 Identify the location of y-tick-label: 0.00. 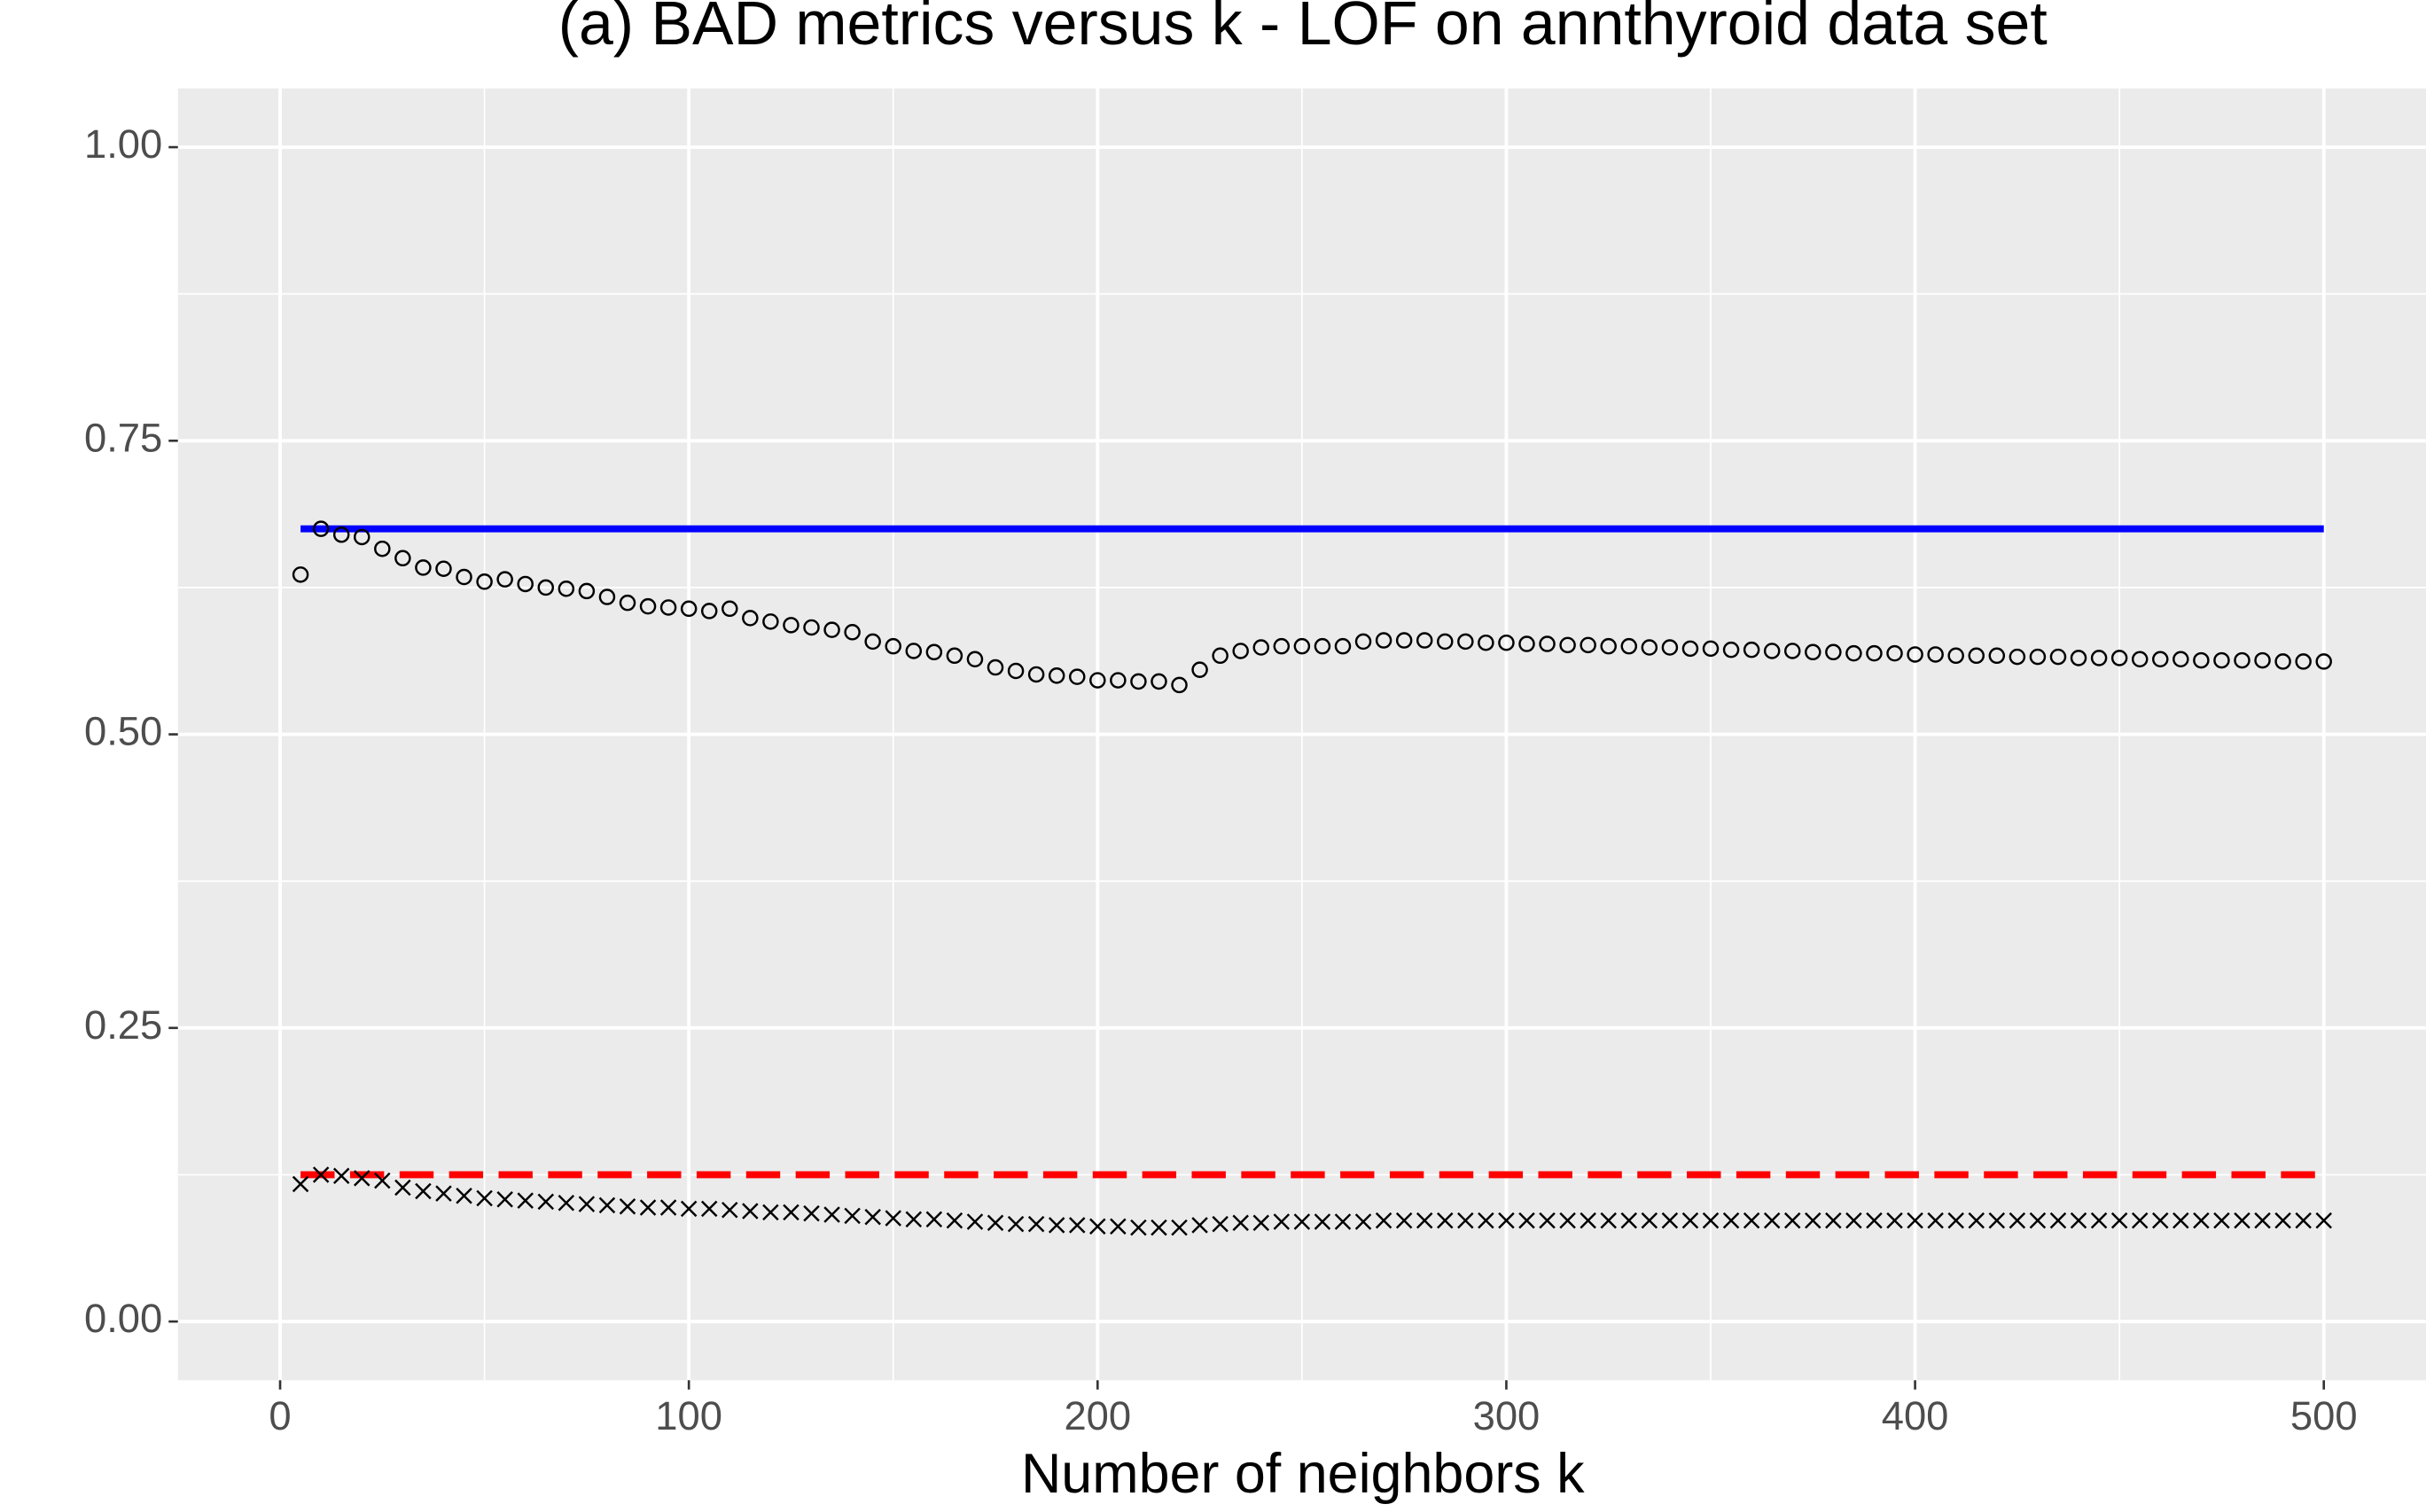
(123, 1318).